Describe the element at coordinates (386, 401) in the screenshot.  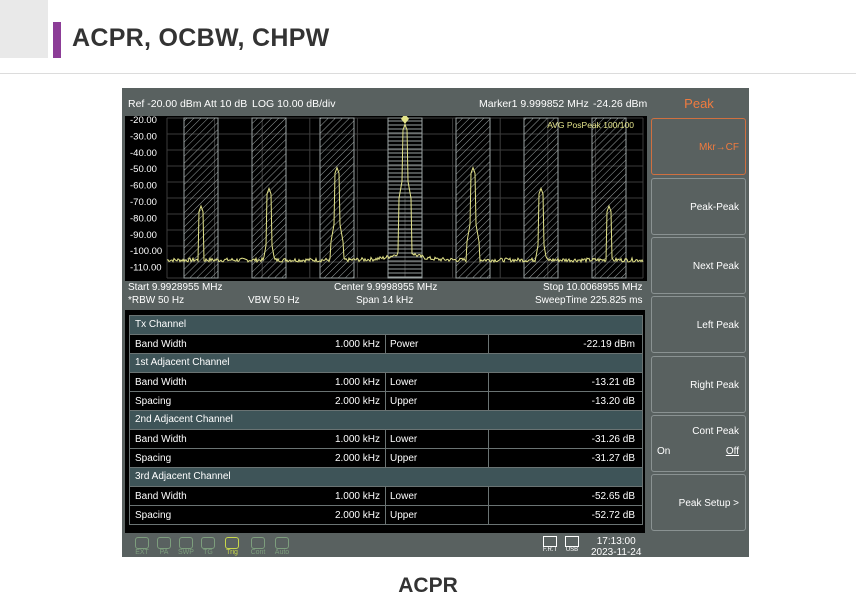
I see `table-row: Spacing 2.000 kHz Upper -13.20 dB` at that location.